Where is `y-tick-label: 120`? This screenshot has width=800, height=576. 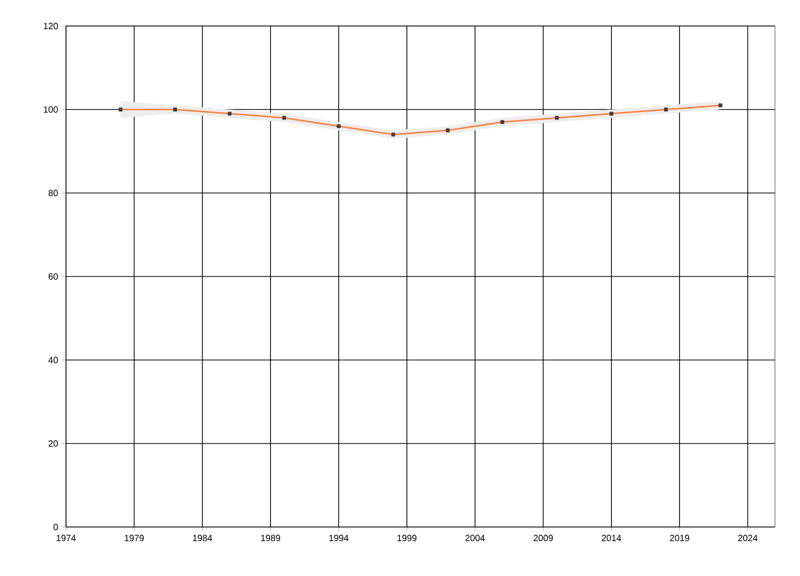 y-tick-label: 120 is located at coordinates (51, 26).